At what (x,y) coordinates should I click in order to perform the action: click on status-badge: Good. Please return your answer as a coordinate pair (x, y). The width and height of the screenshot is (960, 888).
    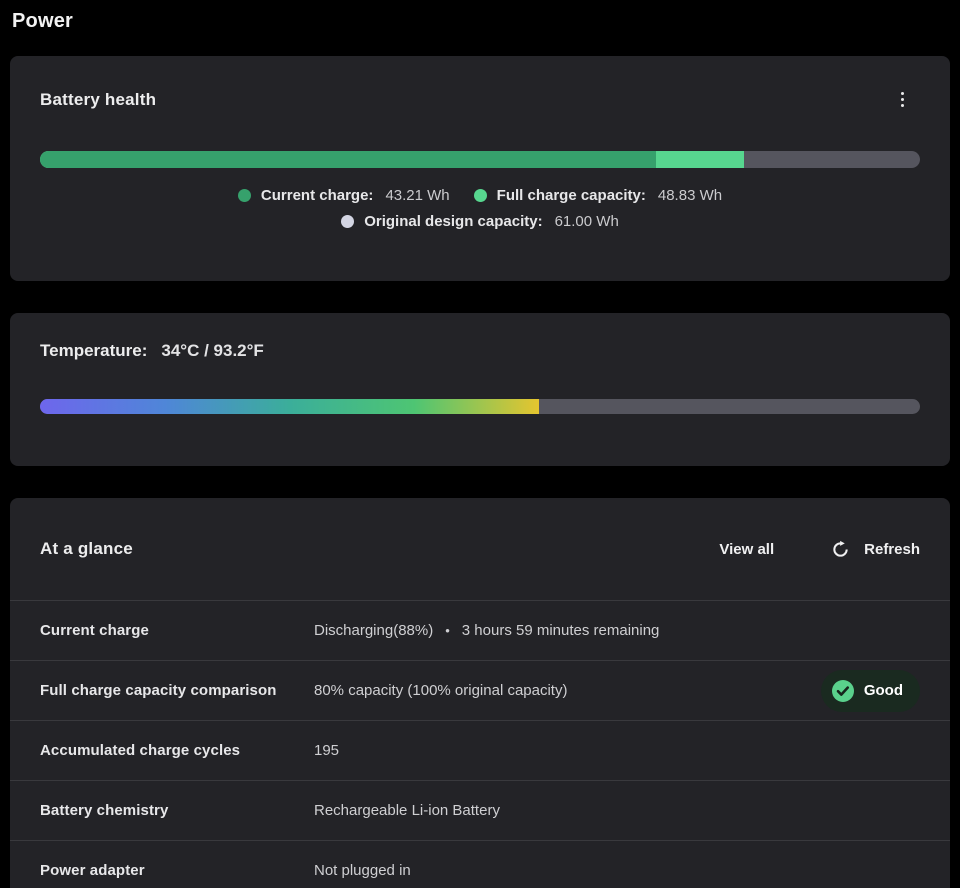
    Looking at the image, I should click on (870, 690).